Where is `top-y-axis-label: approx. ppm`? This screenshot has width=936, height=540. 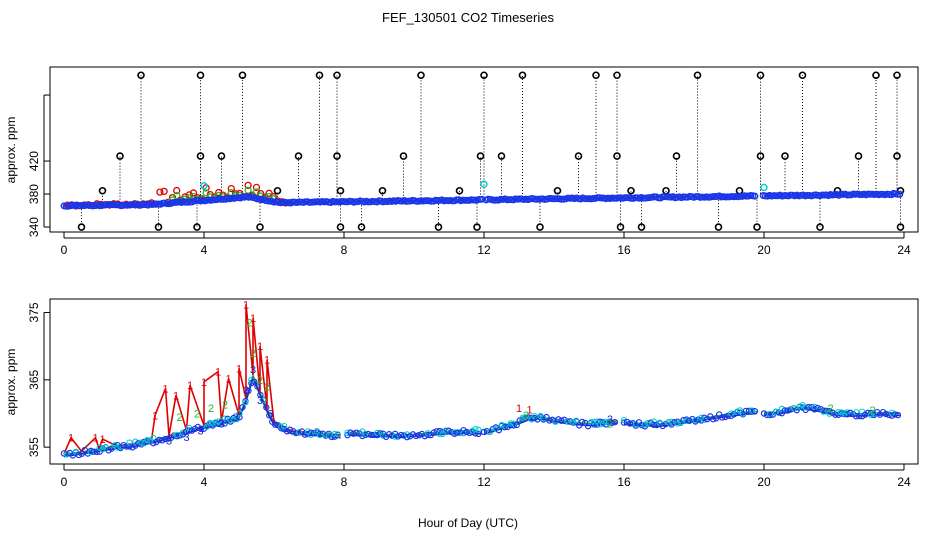
top-y-axis-label: approx. ppm is located at coordinates (11, 150).